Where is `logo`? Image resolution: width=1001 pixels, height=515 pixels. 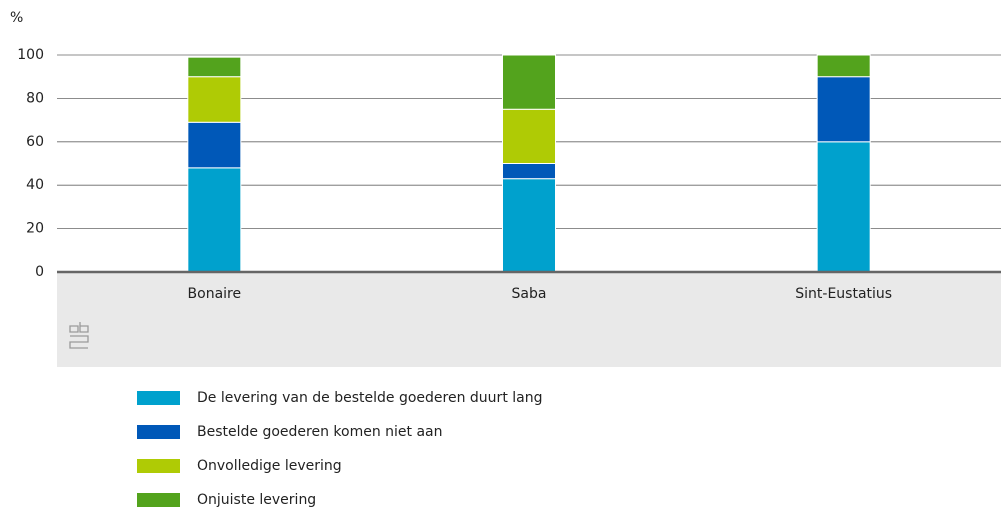
logo is located at coordinates (79, 335).